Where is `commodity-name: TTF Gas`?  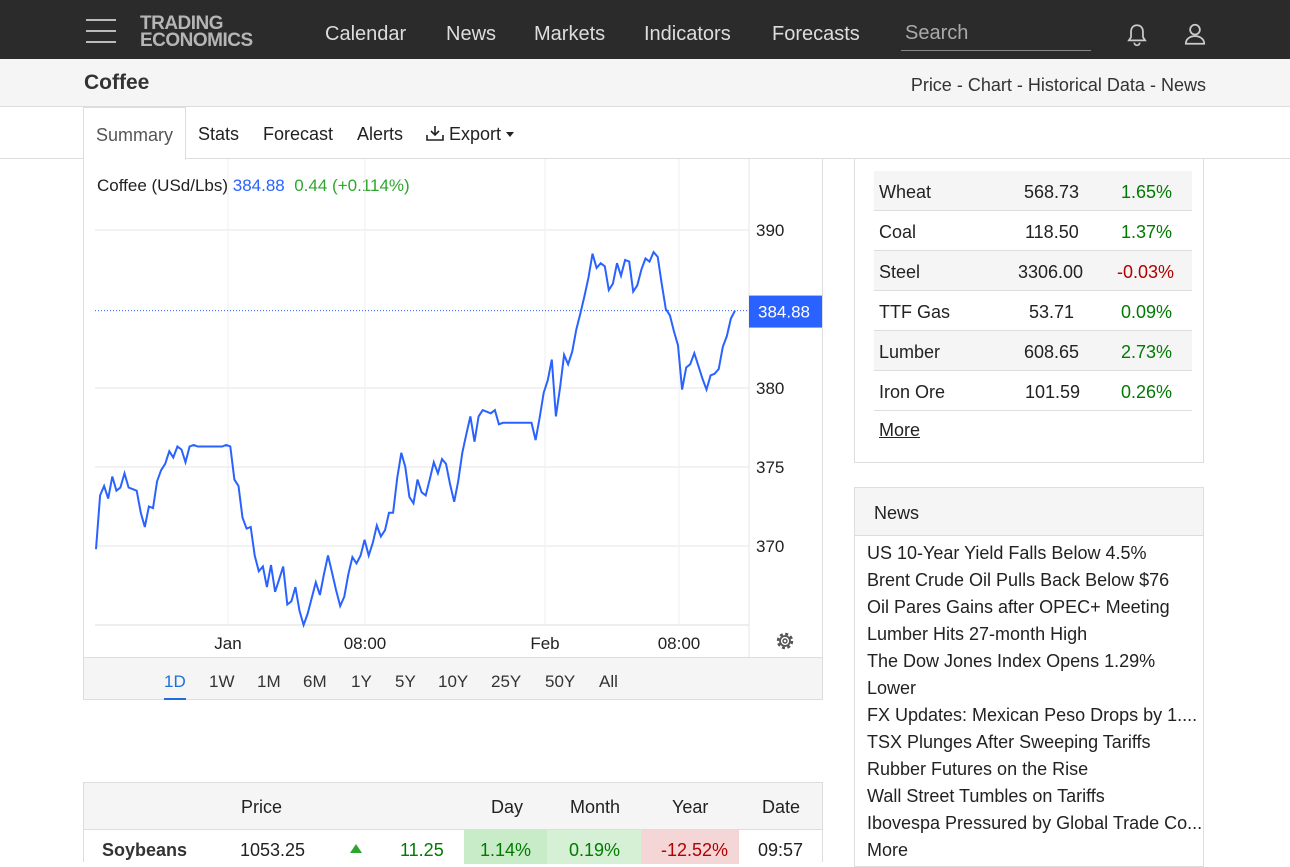
commodity-name: TTF Gas is located at coordinates (914, 312).